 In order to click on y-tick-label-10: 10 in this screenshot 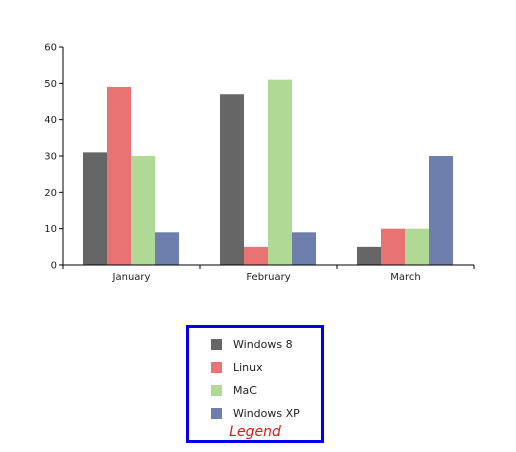, I will do `click(50, 229)`.